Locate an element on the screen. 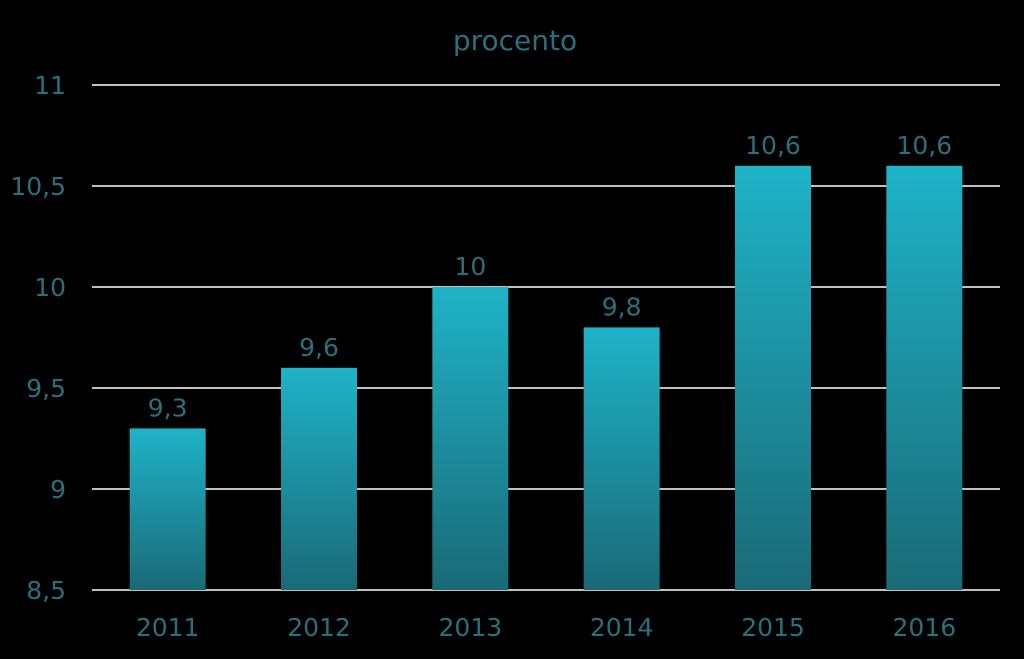 The image size is (1024, 659). bar-2014 is located at coordinates (621, 458).